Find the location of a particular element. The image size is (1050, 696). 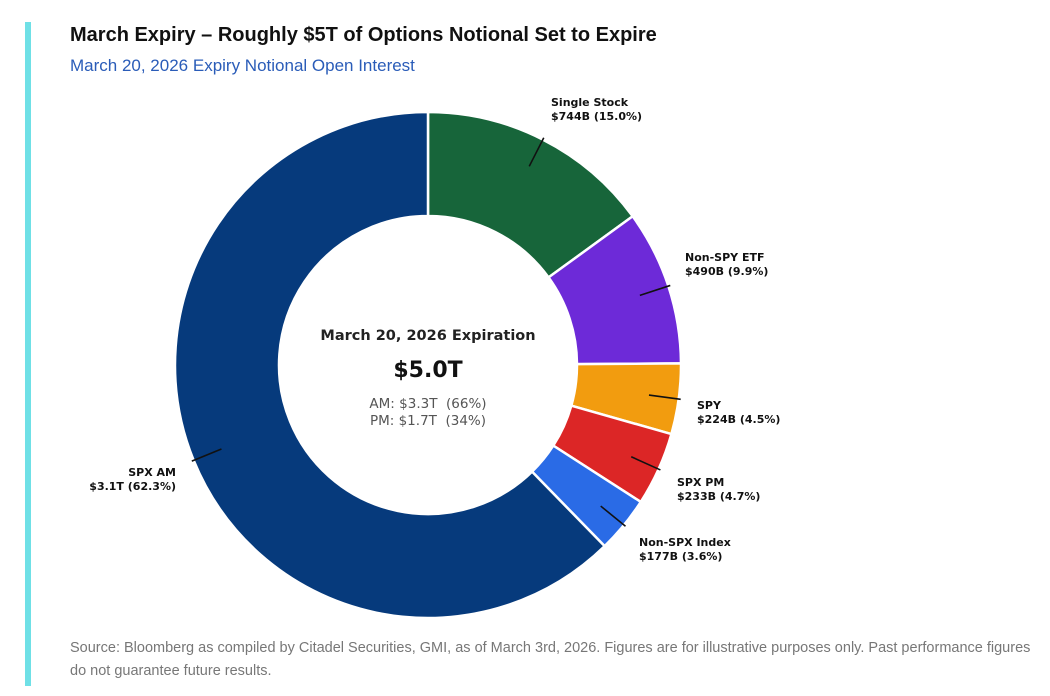

slice-name-label: SPX PM is located at coordinates (700, 482).